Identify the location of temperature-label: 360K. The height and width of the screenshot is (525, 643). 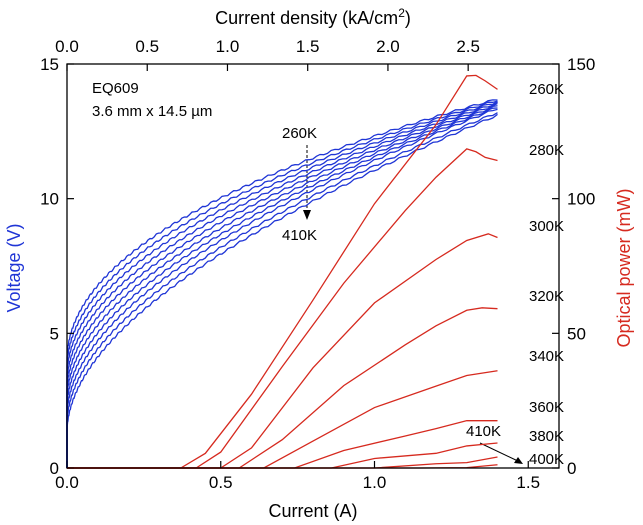
(546, 407).